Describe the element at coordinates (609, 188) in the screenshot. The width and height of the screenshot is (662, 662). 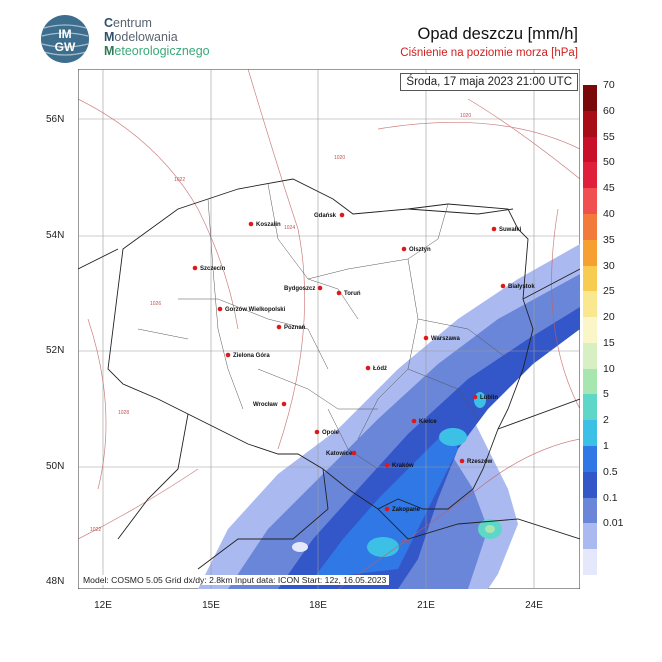
I see `colorbar-label: 45` at that location.